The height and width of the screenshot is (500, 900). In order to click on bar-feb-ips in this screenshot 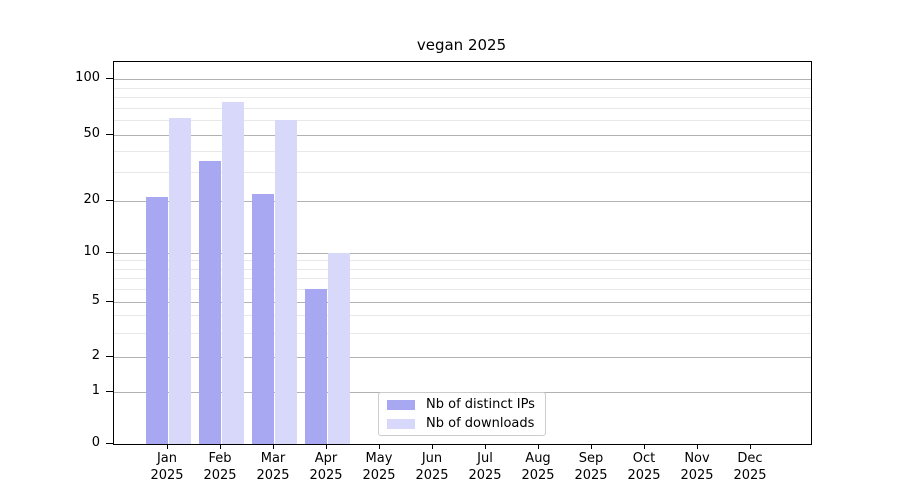, I will do `click(209, 302)`.